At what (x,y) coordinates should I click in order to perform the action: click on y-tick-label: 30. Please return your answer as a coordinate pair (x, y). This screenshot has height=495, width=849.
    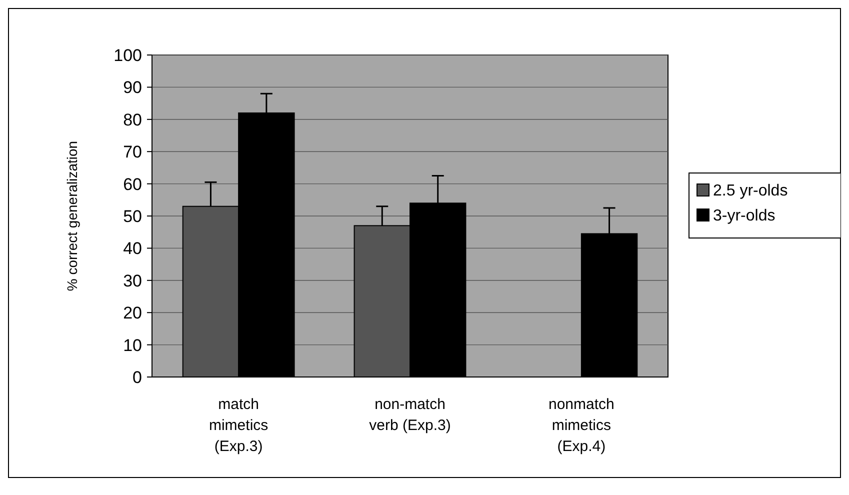
    Looking at the image, I should click on (132, 280).